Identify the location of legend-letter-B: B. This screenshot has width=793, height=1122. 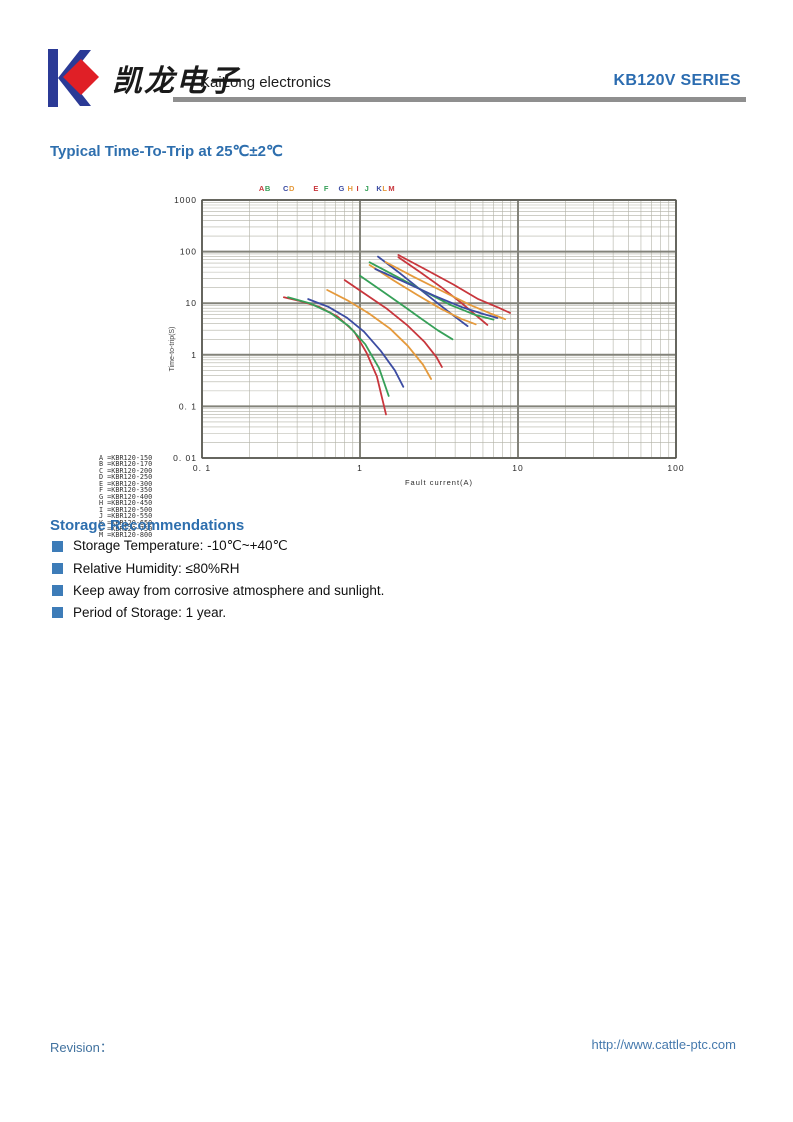
(268, 188).